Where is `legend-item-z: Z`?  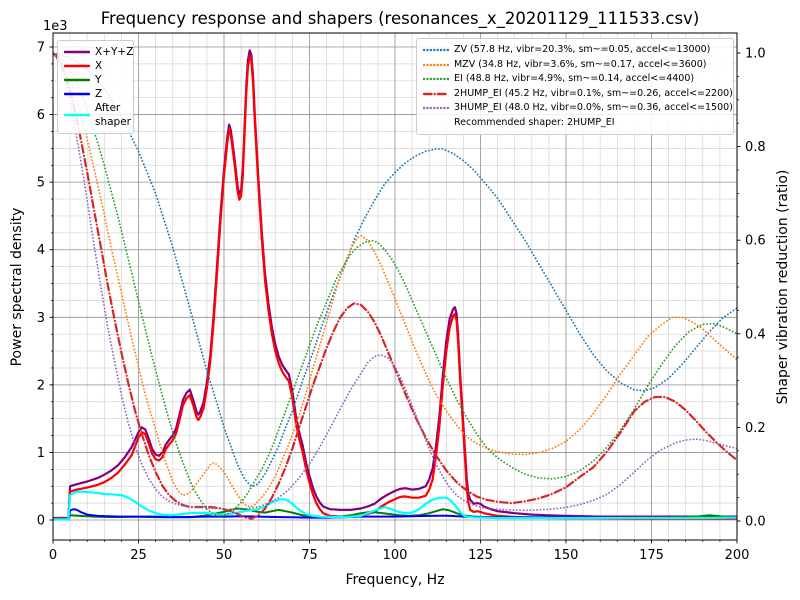 legend-item-z: Z is located at coordinates (95, 94).